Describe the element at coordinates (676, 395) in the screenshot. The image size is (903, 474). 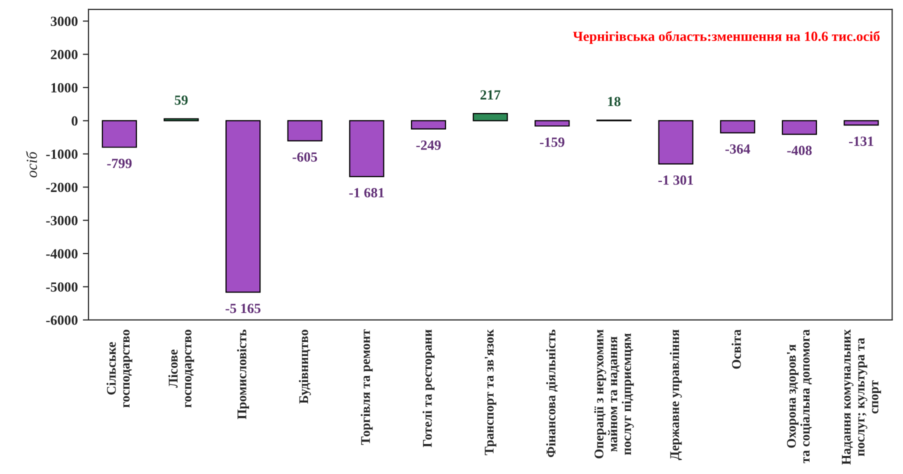
I see `x-tick-label: Державне управління` at that location.